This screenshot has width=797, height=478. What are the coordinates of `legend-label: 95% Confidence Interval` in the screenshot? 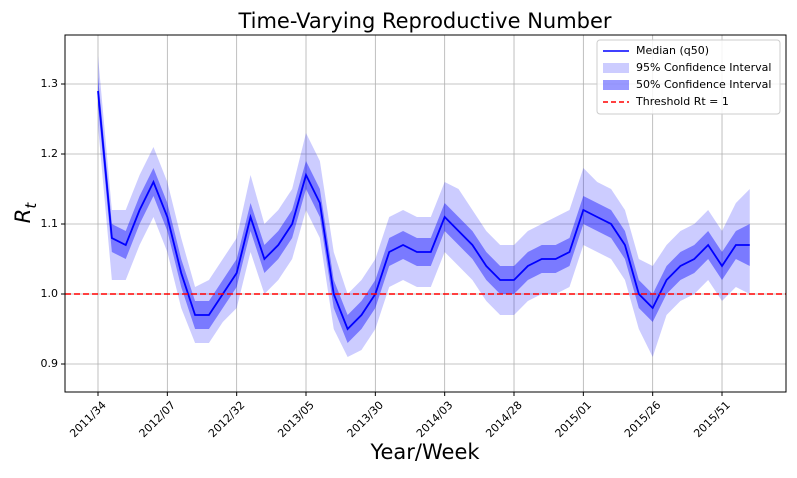 It's located at (703, 67).